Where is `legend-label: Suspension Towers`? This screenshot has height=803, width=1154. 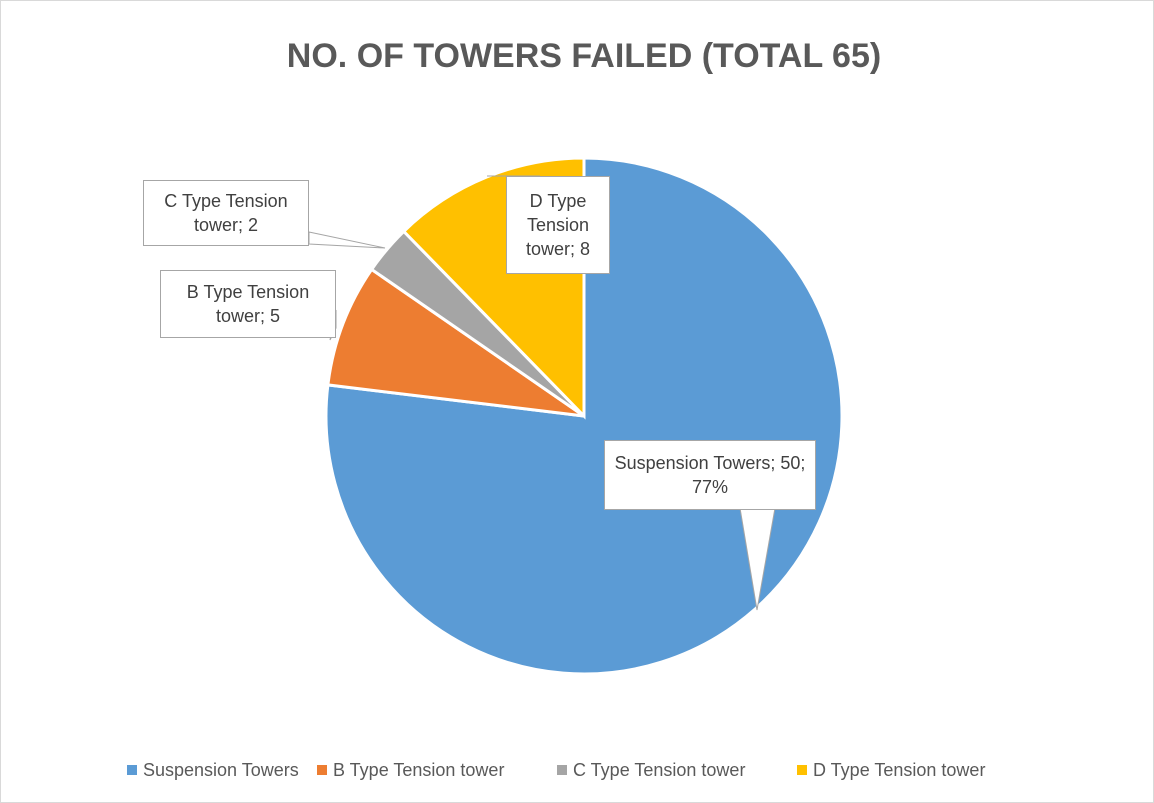
legend-label: Suspension Towers is located at coordinates (221, 770).